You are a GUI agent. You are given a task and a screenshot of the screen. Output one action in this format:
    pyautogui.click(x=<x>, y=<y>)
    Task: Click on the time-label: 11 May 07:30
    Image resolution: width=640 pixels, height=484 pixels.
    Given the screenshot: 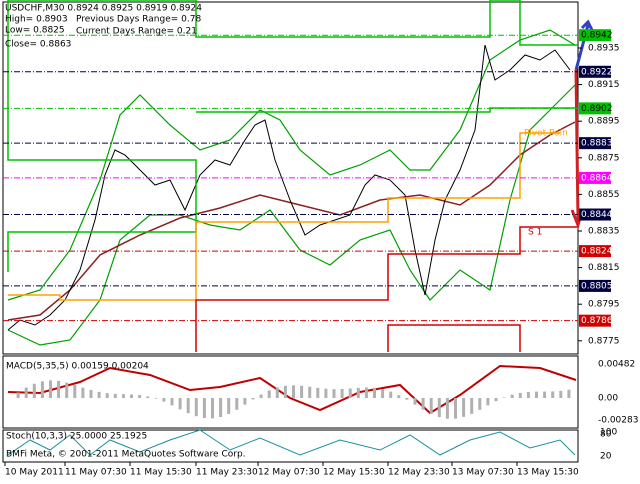 What is the action you would take?
    pyautogui.click(x=96, y=473)
    